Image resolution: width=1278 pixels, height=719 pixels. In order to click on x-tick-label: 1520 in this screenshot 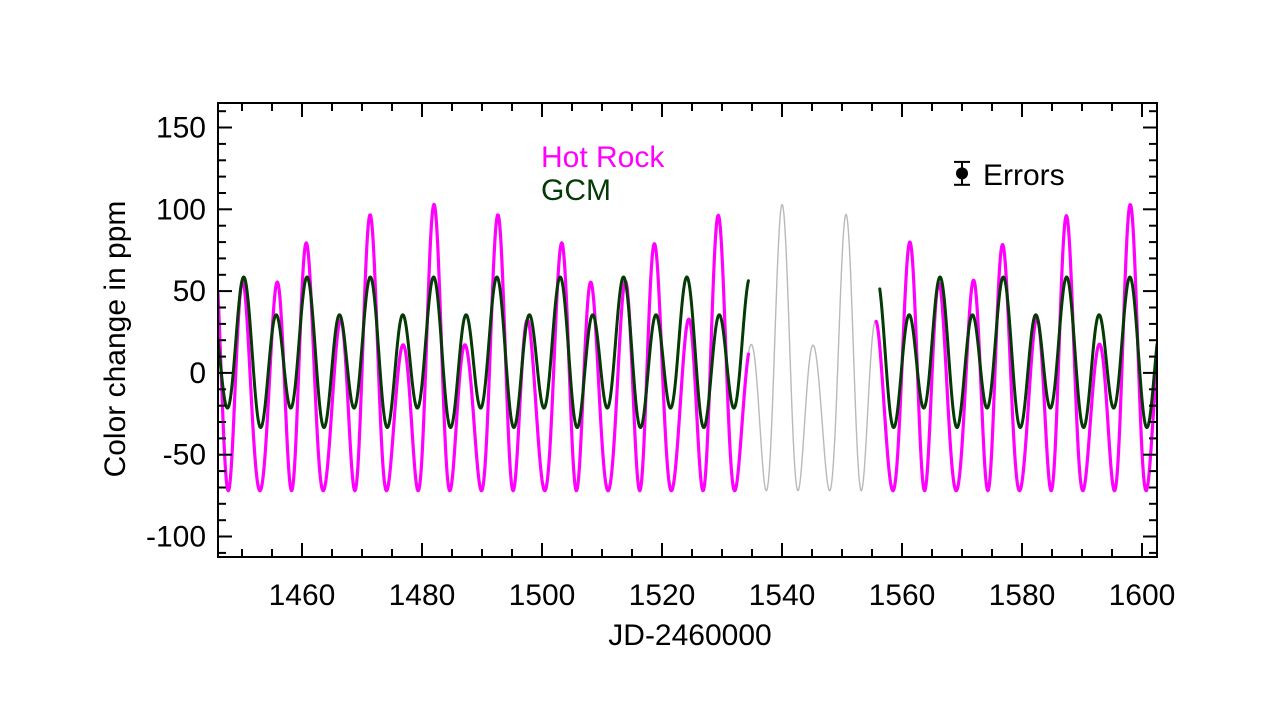, I will do `click(662, 595)`.